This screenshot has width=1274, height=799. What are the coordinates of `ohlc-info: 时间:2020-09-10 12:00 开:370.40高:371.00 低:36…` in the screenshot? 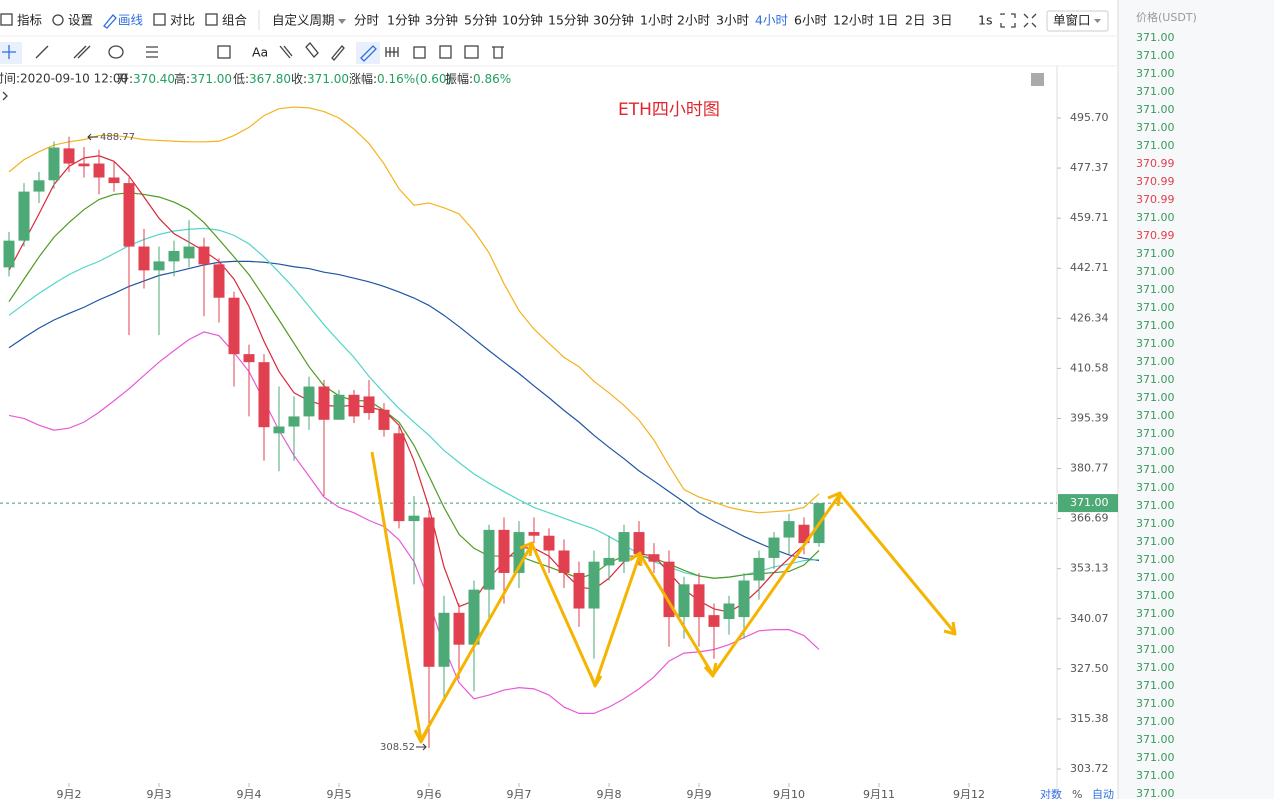 It's located at (255, 78).